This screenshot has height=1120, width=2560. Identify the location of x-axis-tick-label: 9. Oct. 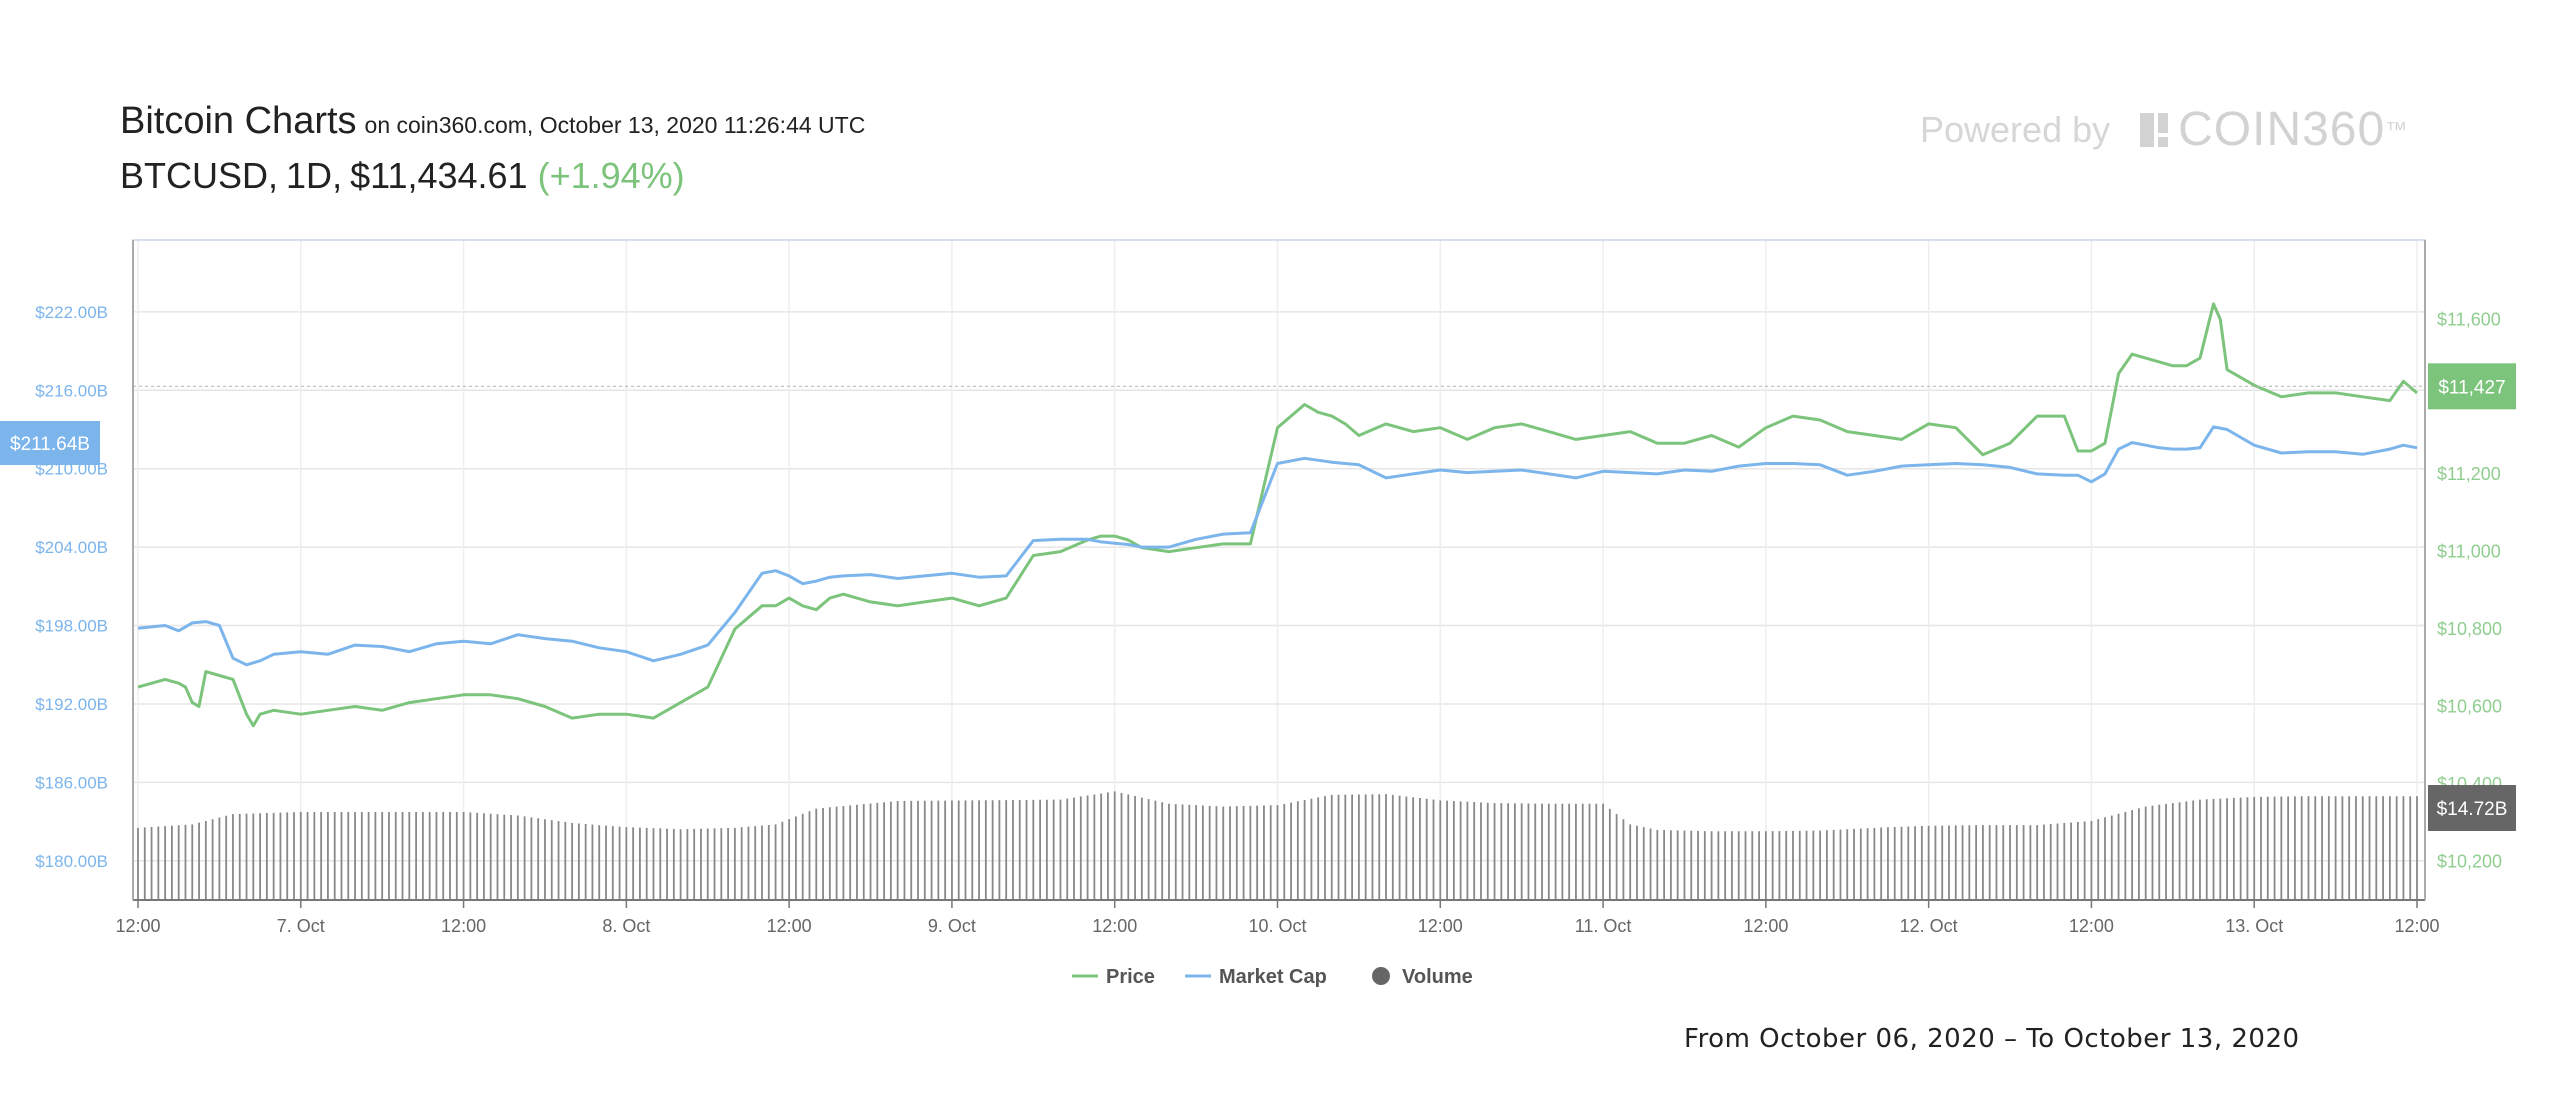
(952, 926).